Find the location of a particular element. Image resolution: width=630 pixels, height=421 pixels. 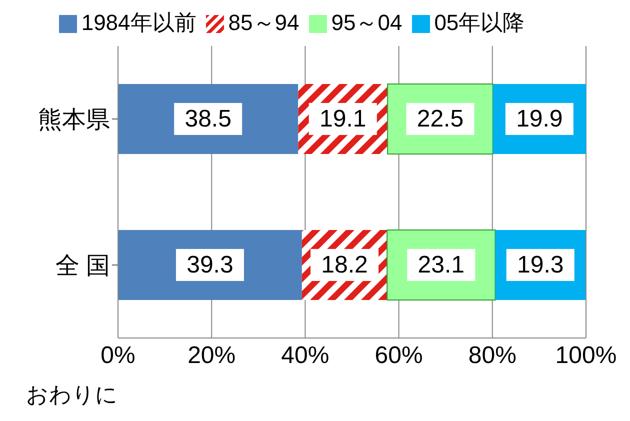

legend-label: 1984年以前 is located at coordinates (138, 22).